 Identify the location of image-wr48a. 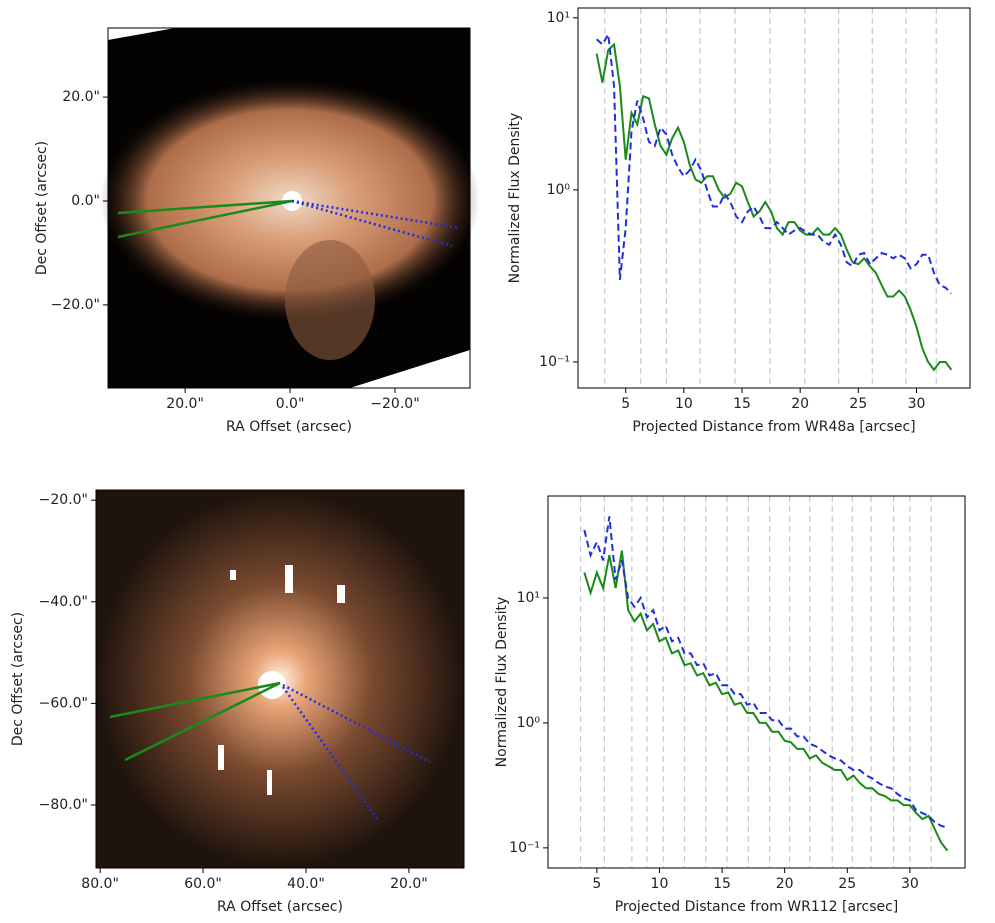
(290, 208).